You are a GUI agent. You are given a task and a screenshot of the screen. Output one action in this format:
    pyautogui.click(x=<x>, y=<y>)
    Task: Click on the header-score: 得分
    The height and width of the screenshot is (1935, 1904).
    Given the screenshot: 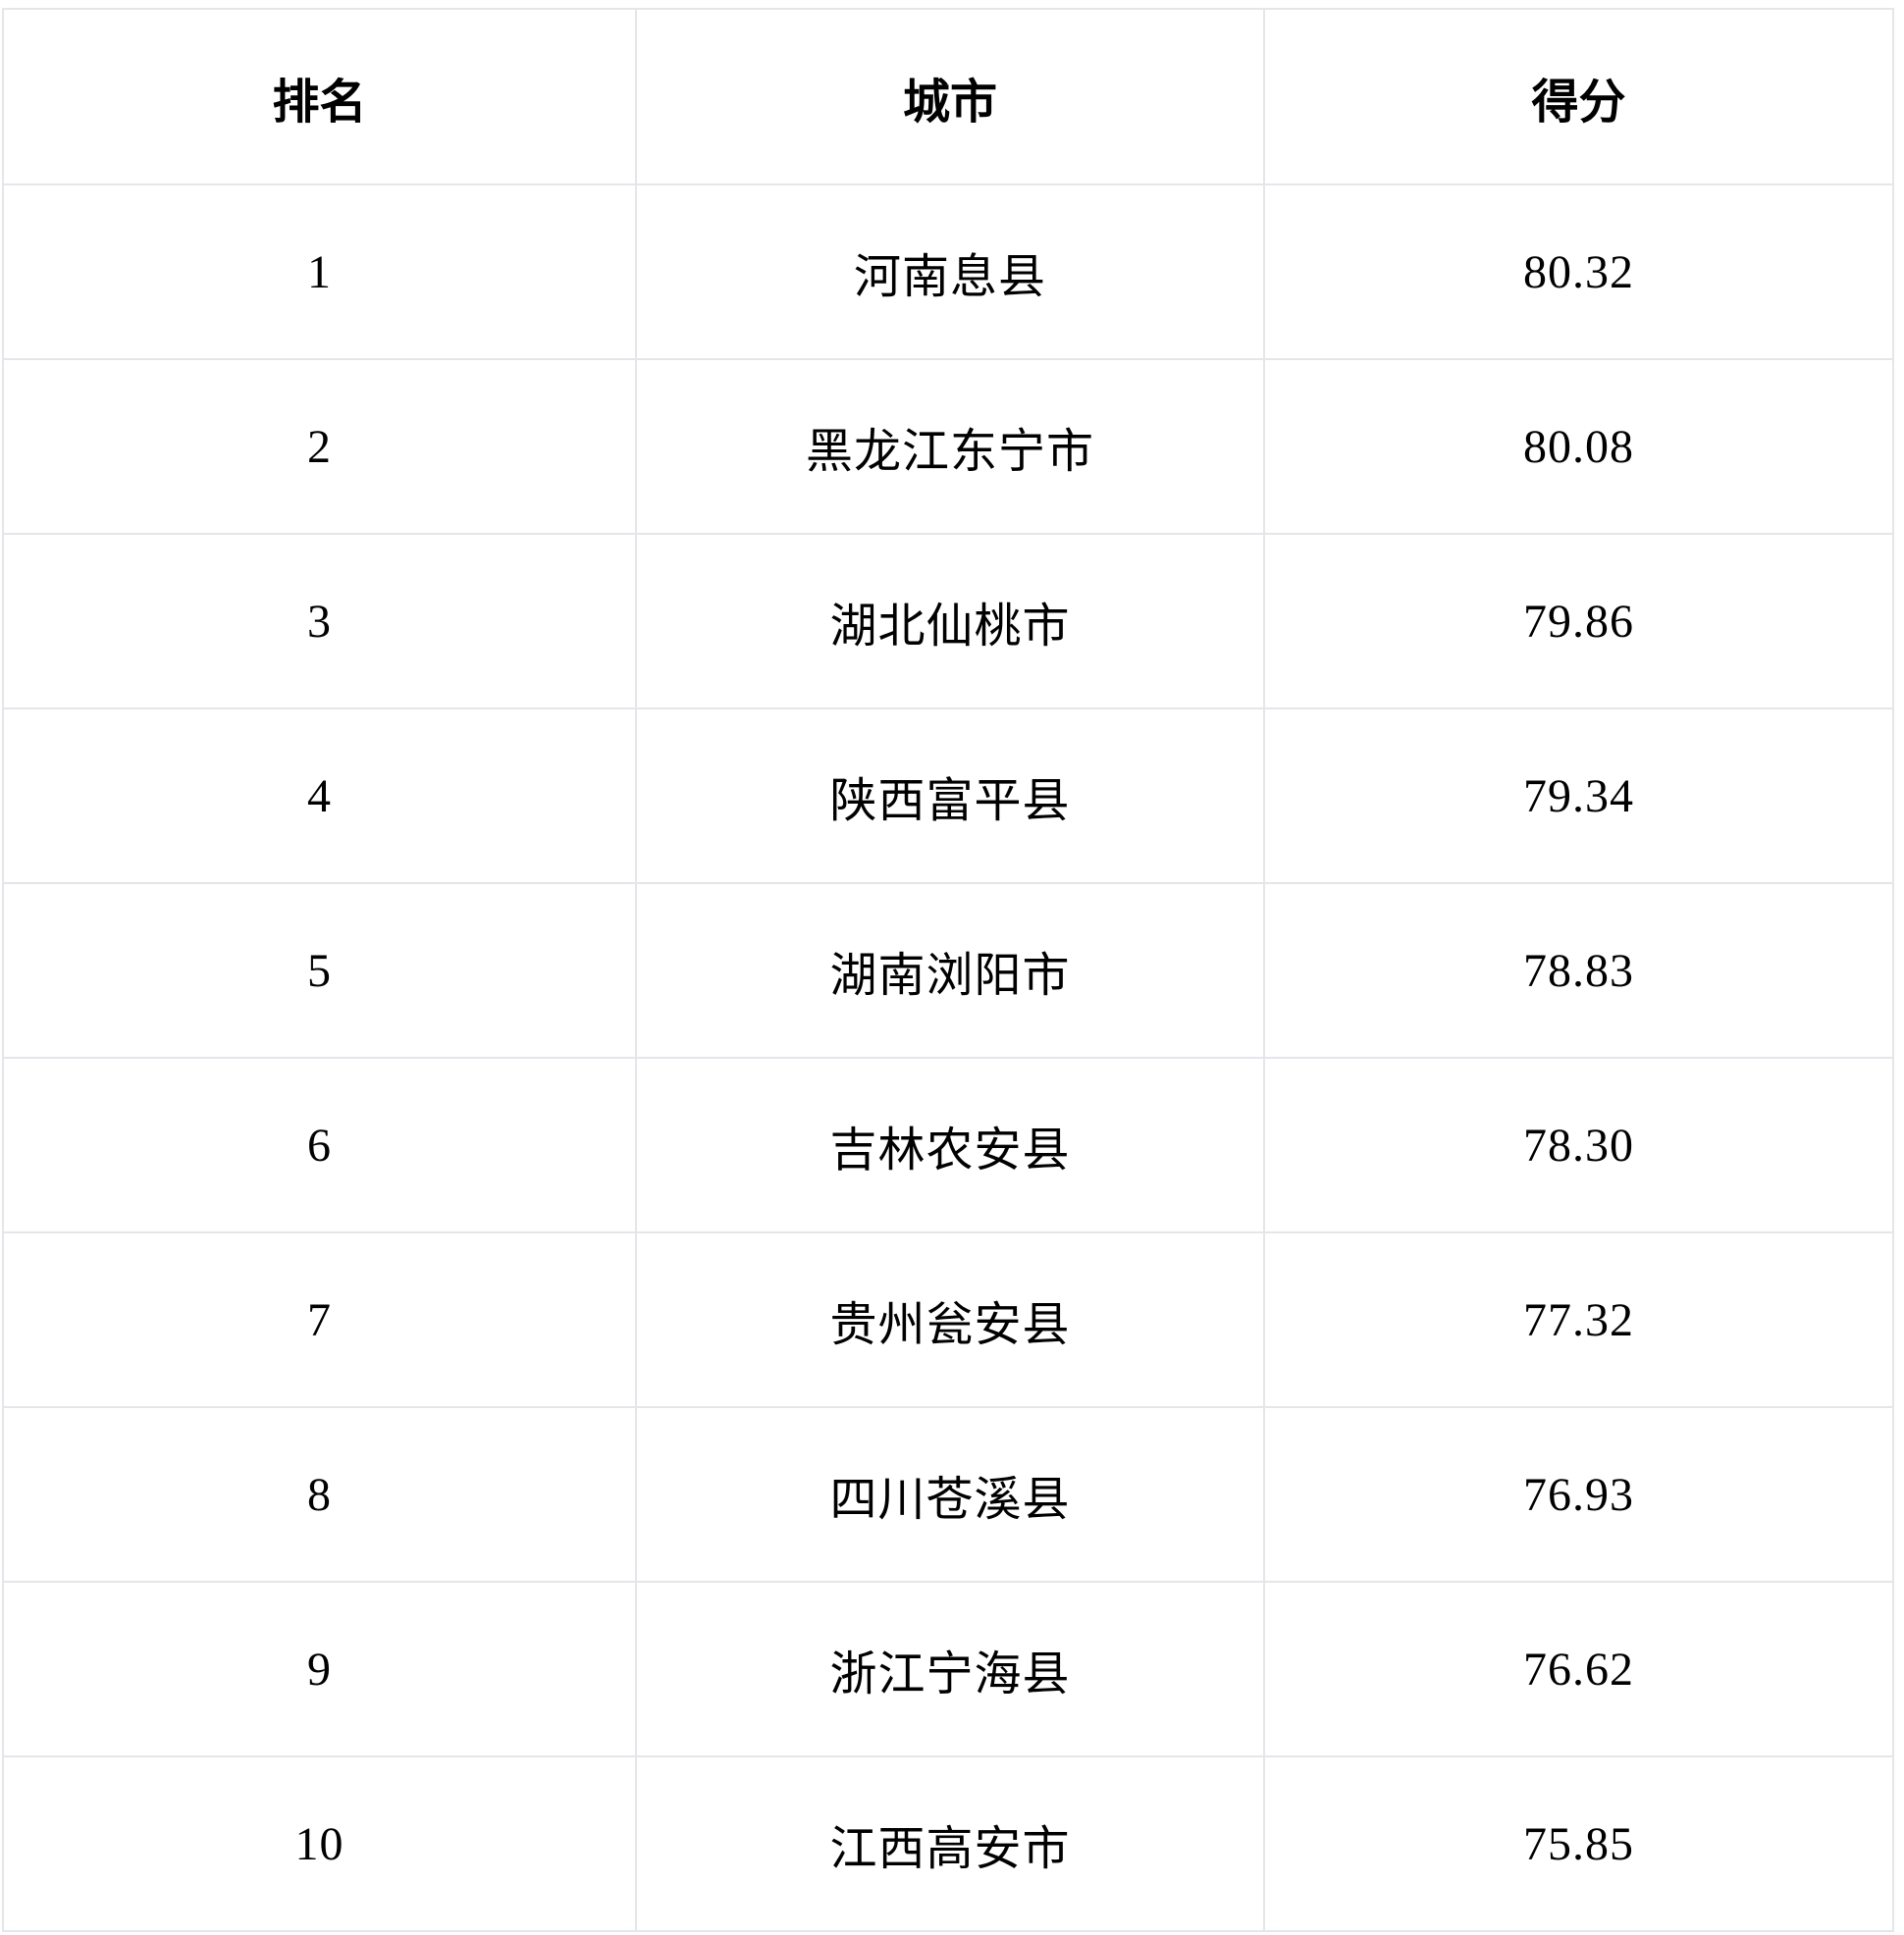 What is the action you would take?
    pyautogui.click(x=1578, y=96)
    